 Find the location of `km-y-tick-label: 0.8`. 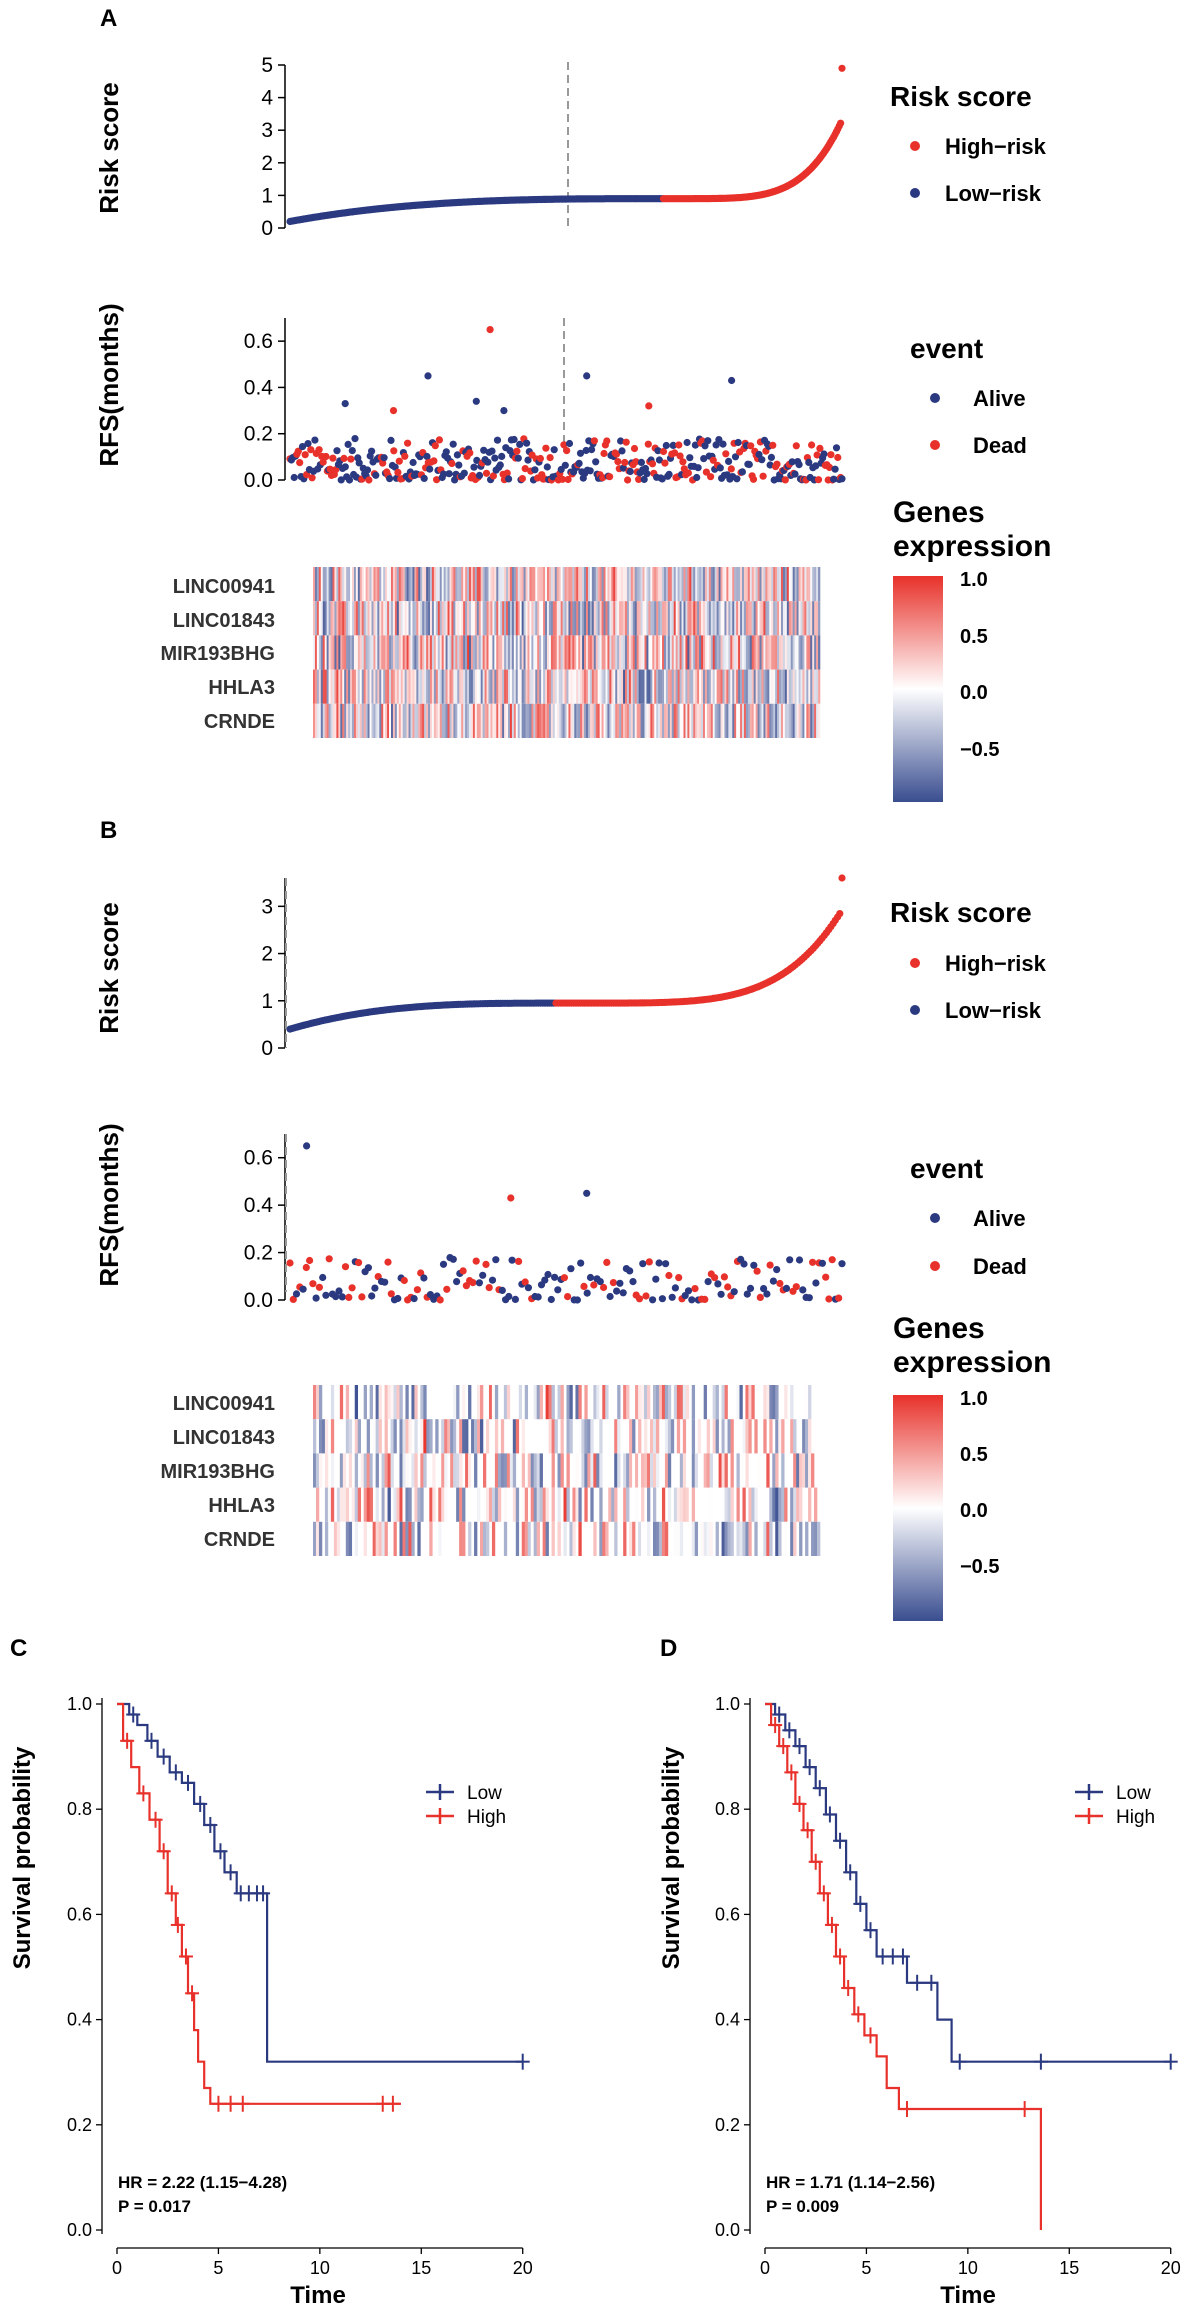

km-y-tick-label: 0.8 is located at coordinates (79, 1809).